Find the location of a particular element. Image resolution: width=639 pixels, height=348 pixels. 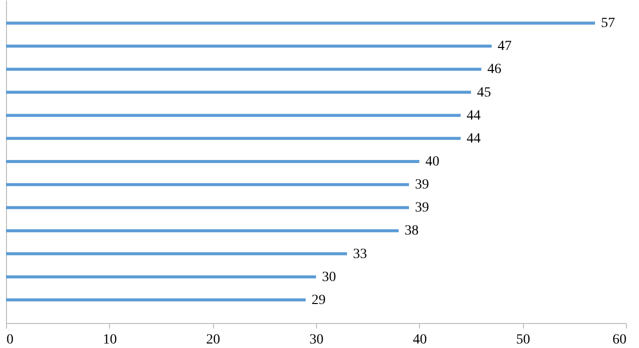

data-label: 40 is located at coordinates (432, 162).